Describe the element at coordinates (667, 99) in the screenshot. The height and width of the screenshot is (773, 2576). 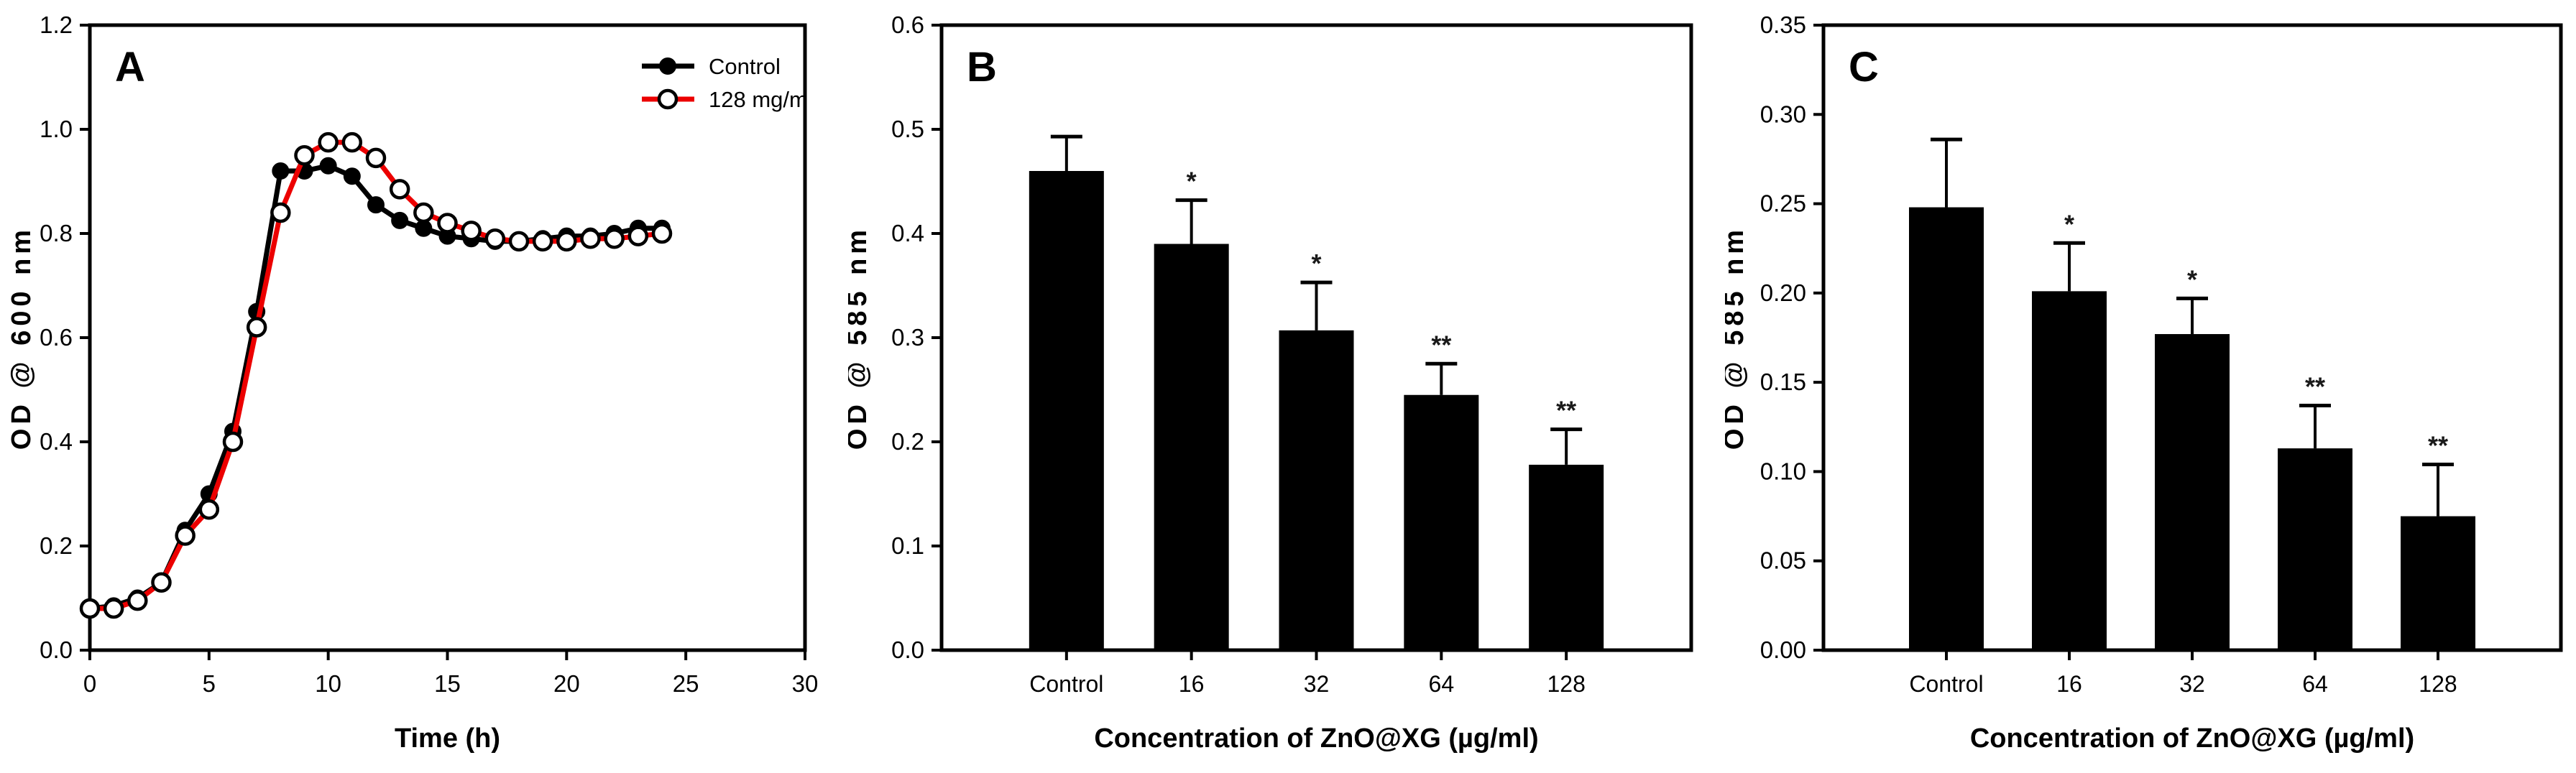
I see `legend-open-circle-marker` at that location.